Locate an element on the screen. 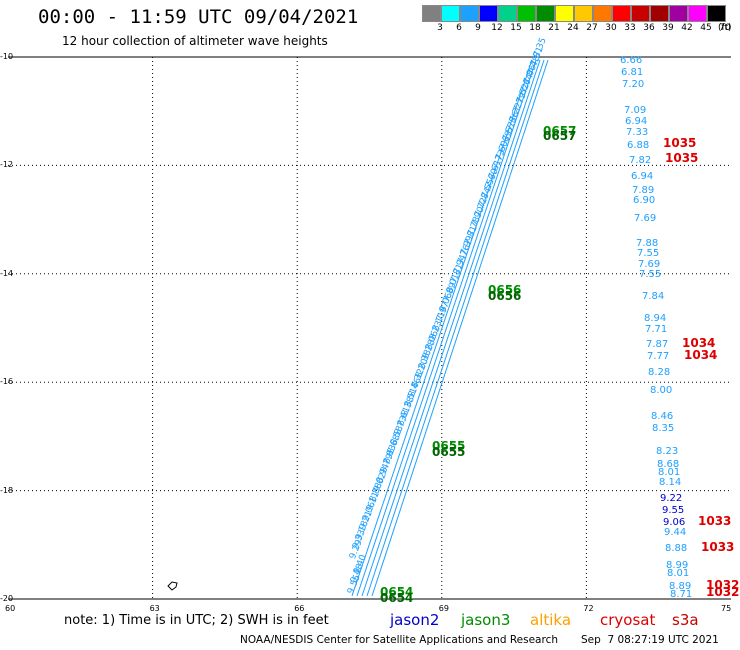 The image size is (740, 650). longitude-label: 72 is located at coordinates (588, 608).